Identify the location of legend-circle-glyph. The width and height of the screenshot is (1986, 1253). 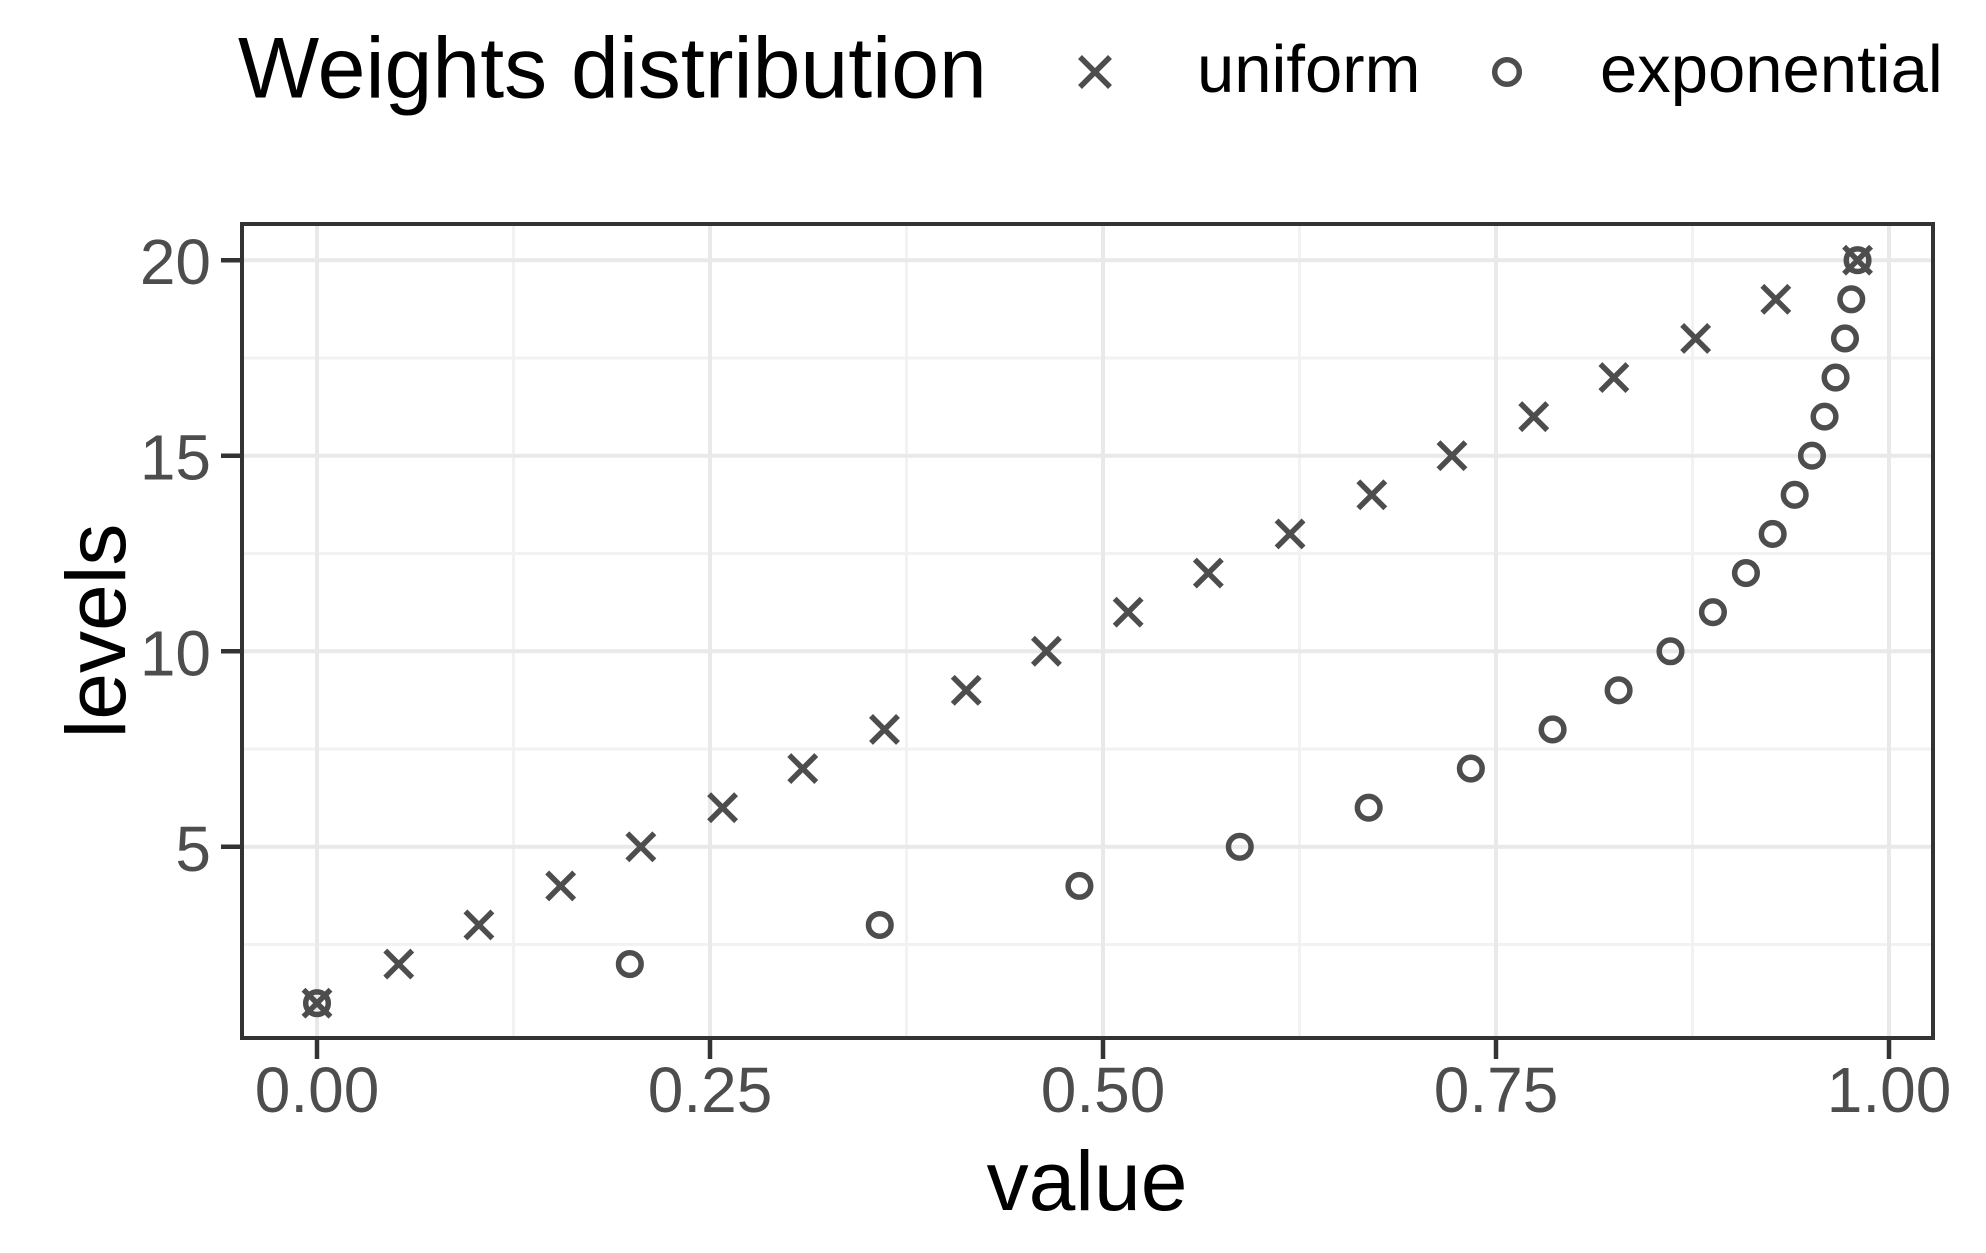
(1507, 72).